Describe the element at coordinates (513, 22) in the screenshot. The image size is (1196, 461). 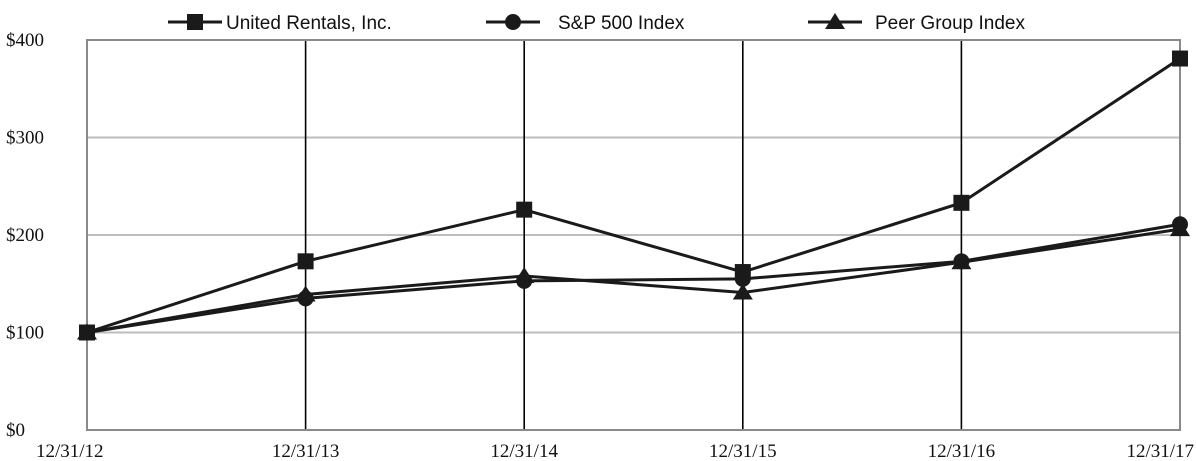
I see `legend-circle-icon` at that location.